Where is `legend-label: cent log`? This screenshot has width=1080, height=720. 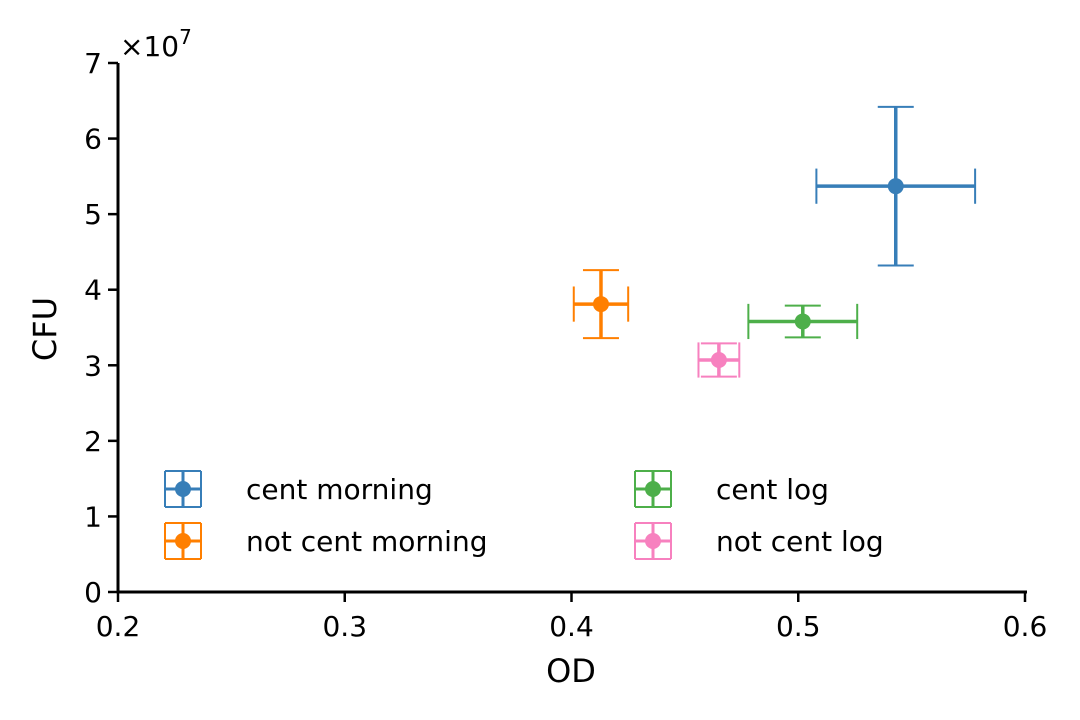 legend-label: cent log is located at coordinates (772, 489).